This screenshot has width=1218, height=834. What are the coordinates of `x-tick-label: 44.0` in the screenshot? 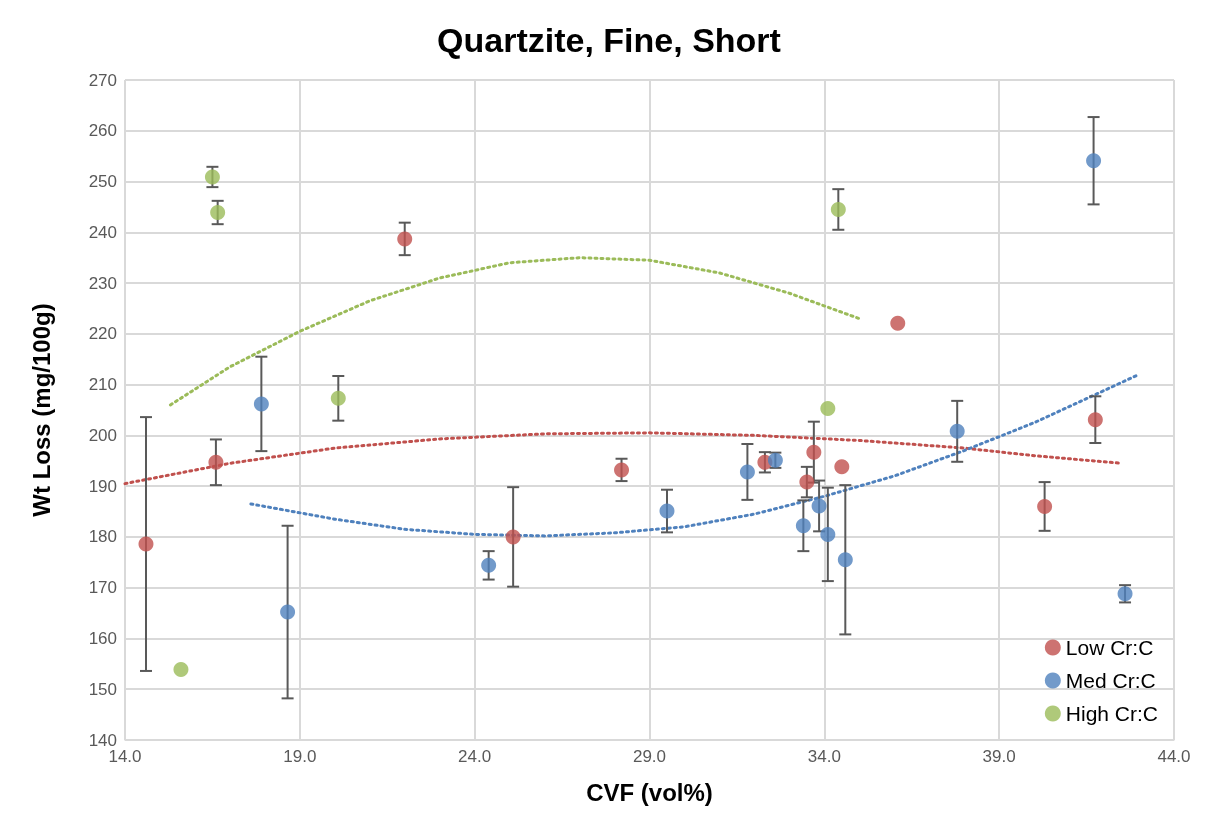 It's located at (1174, 756).